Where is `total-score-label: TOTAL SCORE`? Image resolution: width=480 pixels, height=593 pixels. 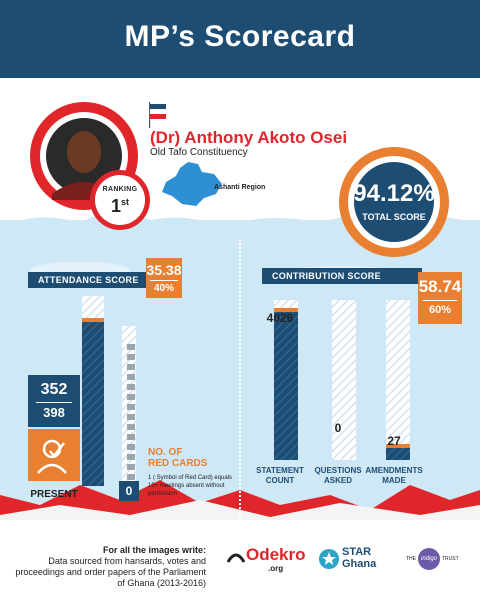 total-score-label: TOTAL SCORE is located at coordinates (394, 217).